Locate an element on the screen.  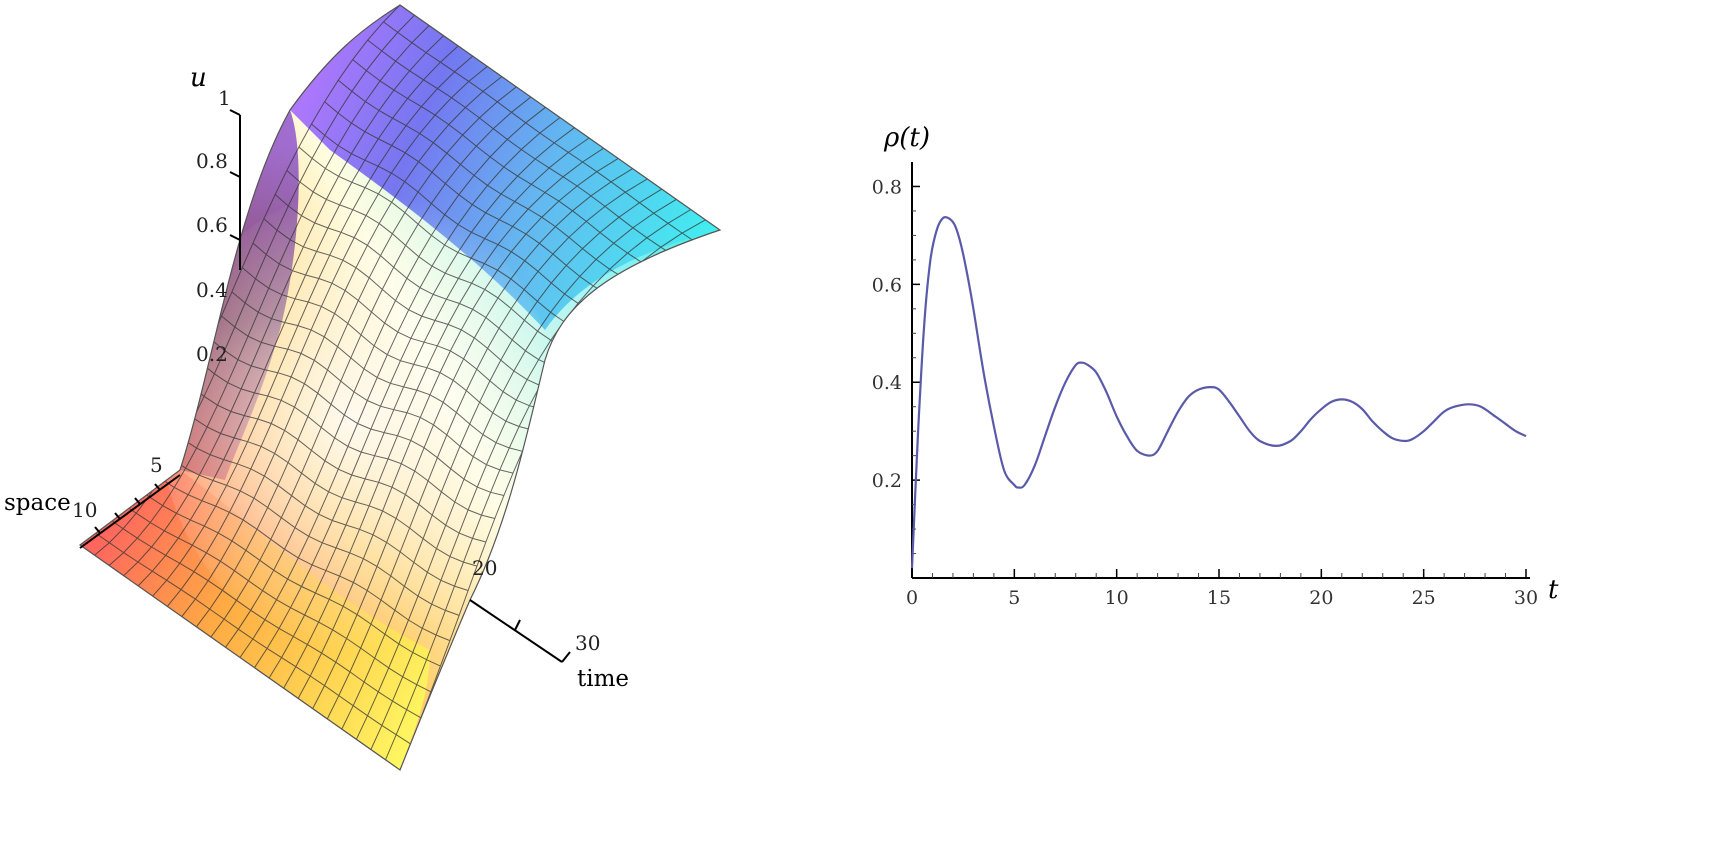
space-tick-label: 10 is located at coordinates (84, 510).